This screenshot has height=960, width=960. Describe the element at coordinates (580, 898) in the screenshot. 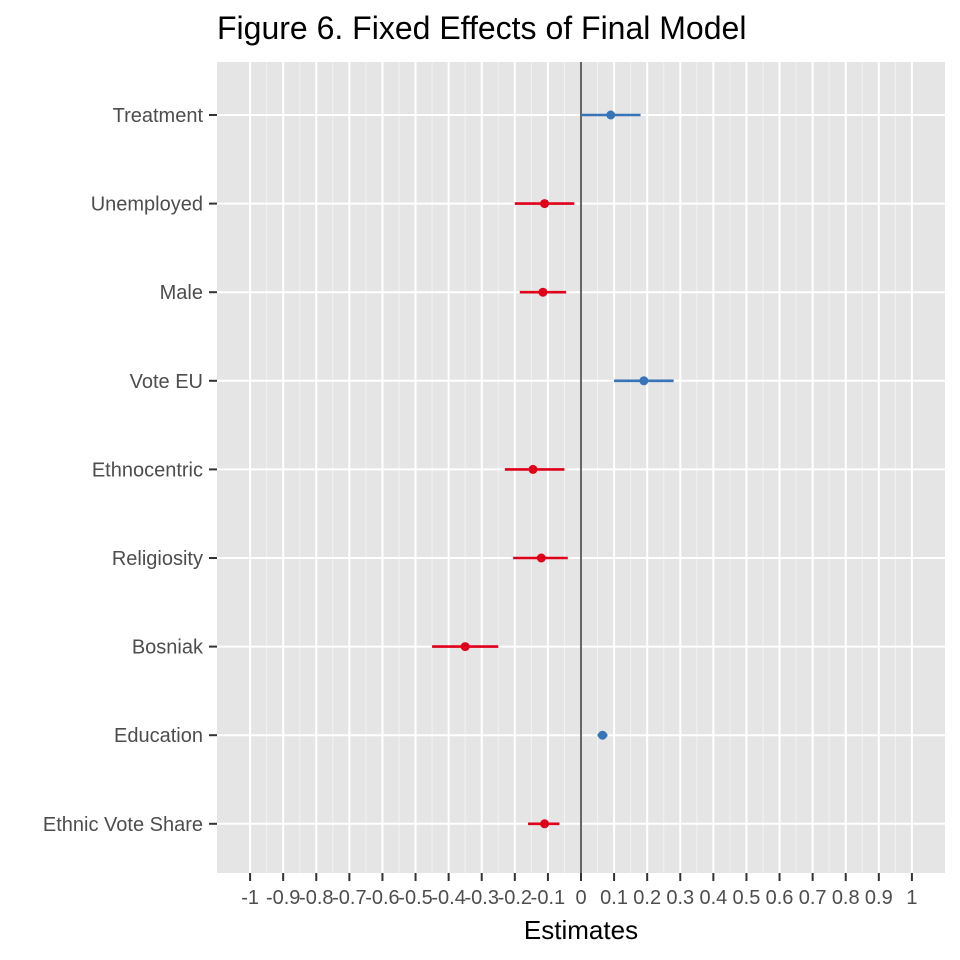

I see `x-tick-label: 0` at that location.